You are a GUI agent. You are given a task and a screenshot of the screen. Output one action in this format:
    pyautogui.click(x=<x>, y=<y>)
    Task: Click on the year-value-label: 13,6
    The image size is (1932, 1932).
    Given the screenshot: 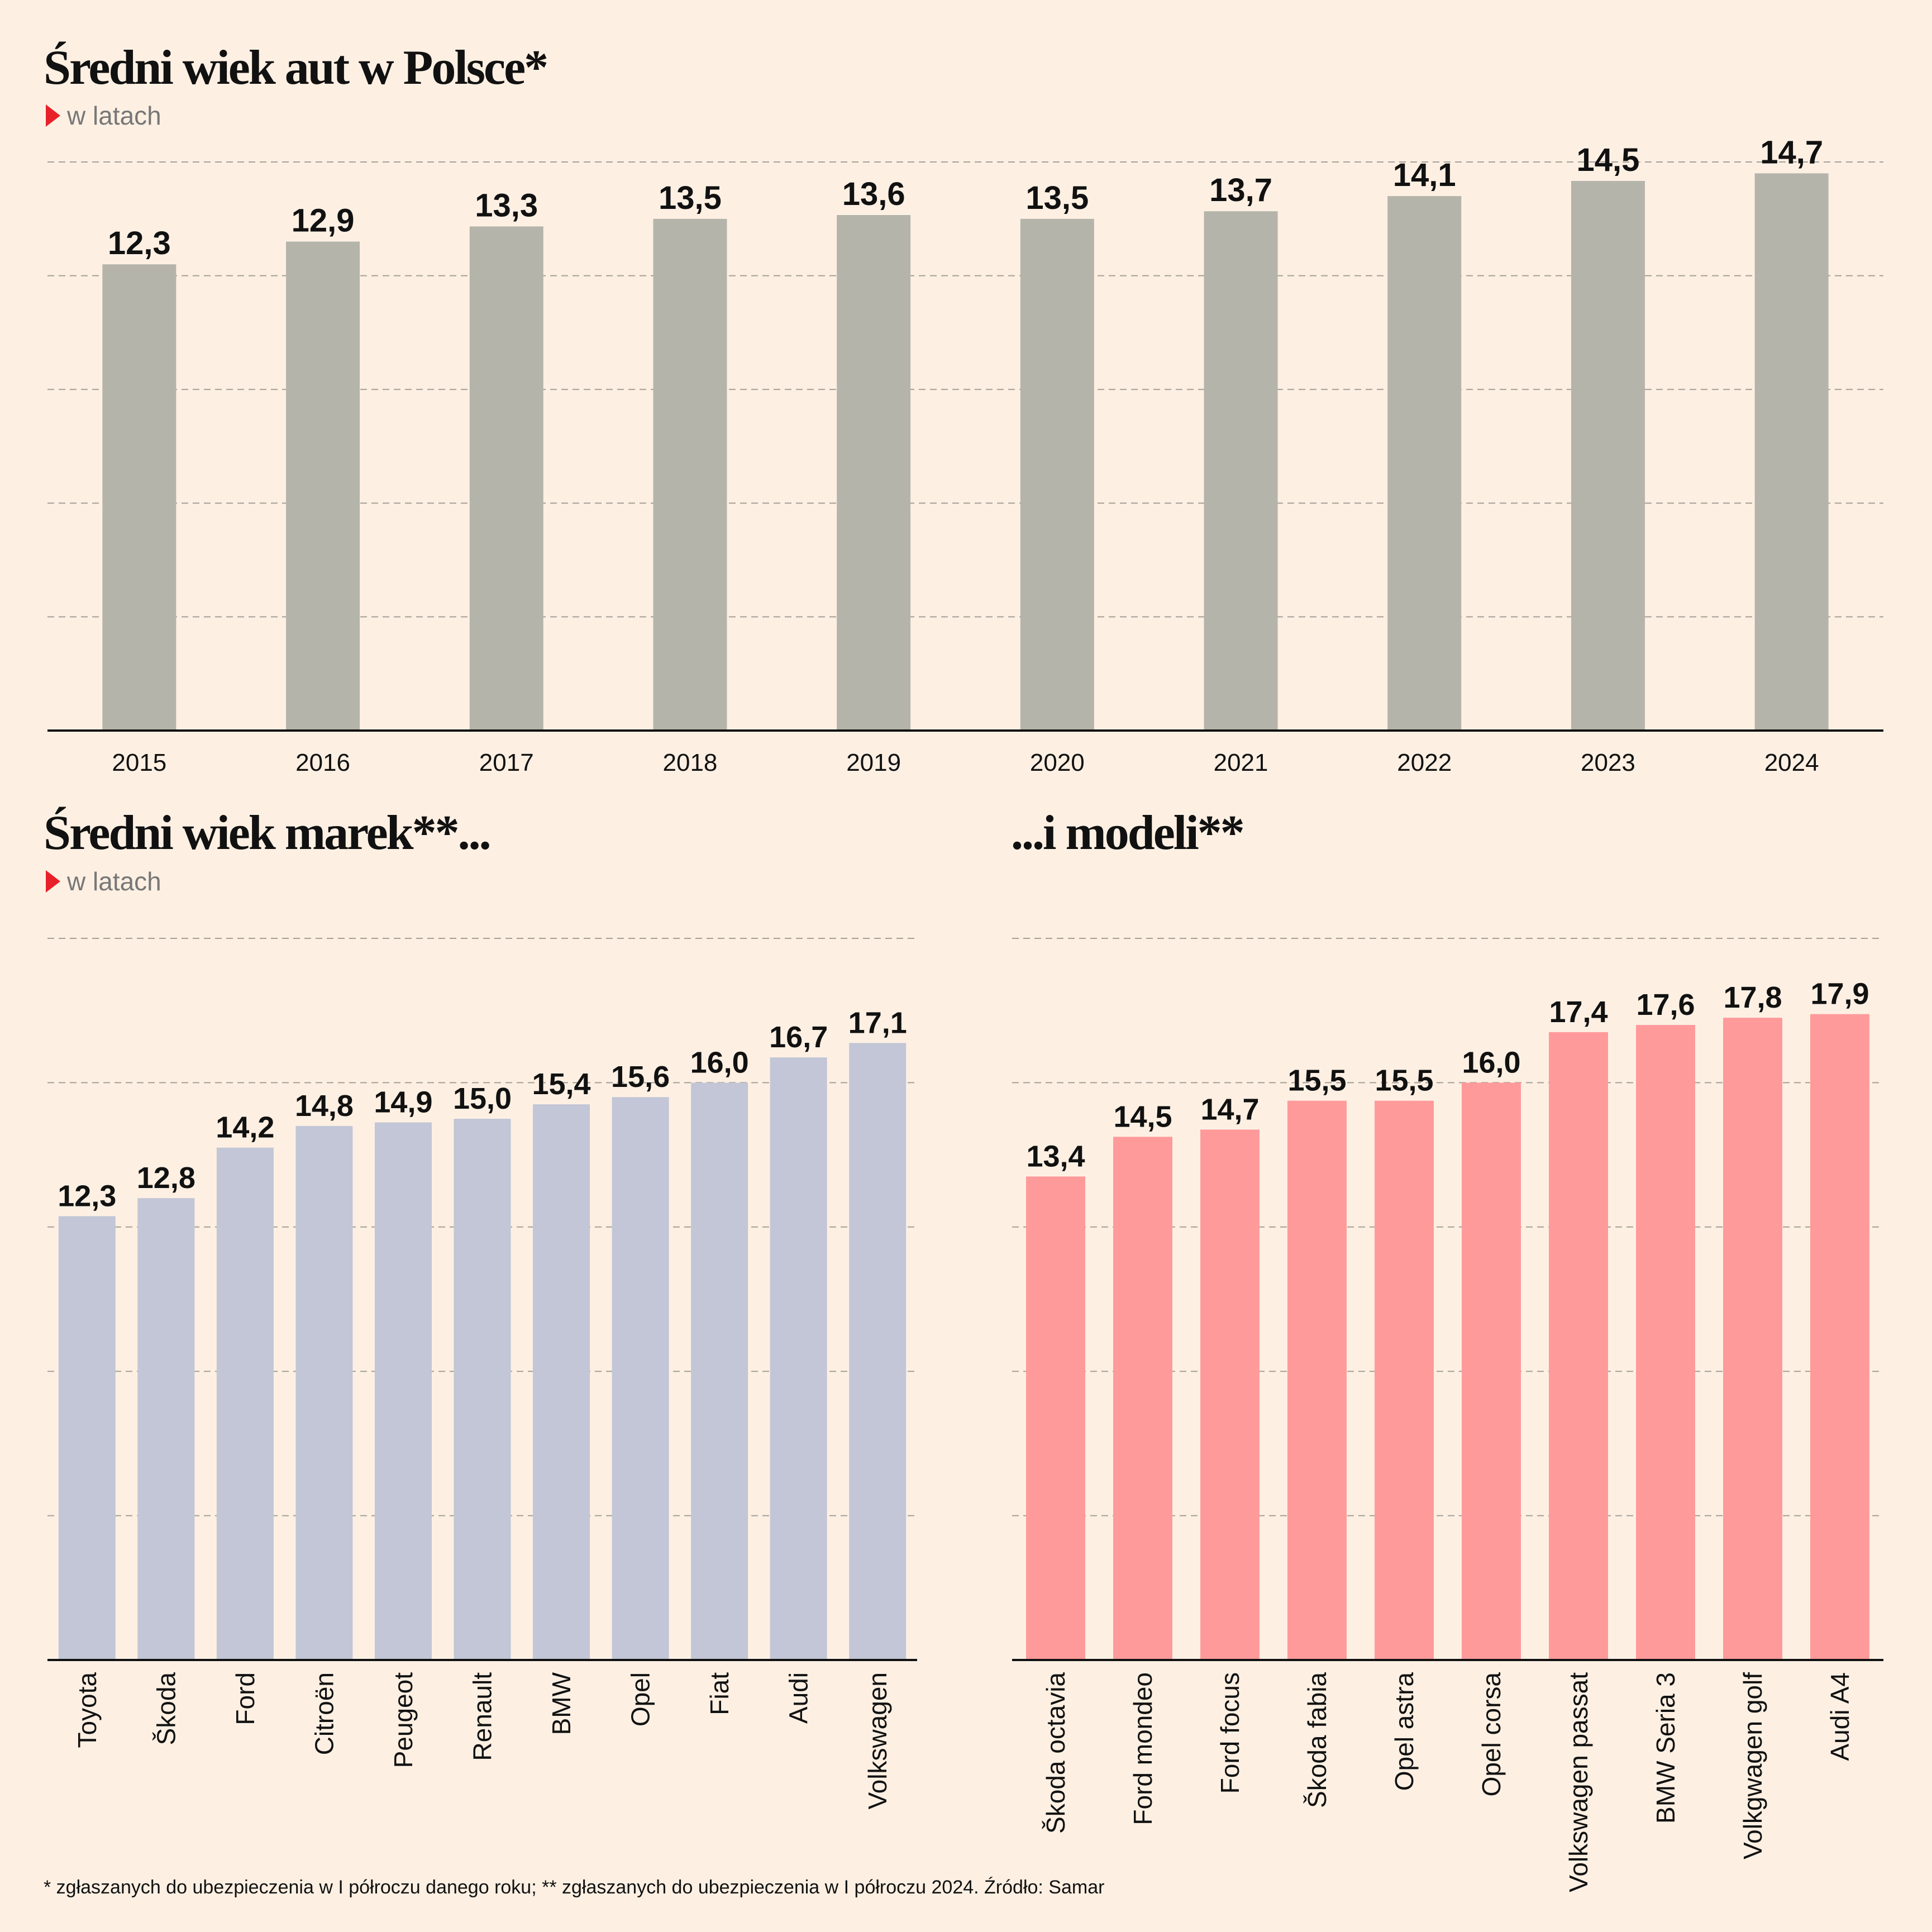 What is the action you would take?
    pyautogui.click(x=874, y=194)
    